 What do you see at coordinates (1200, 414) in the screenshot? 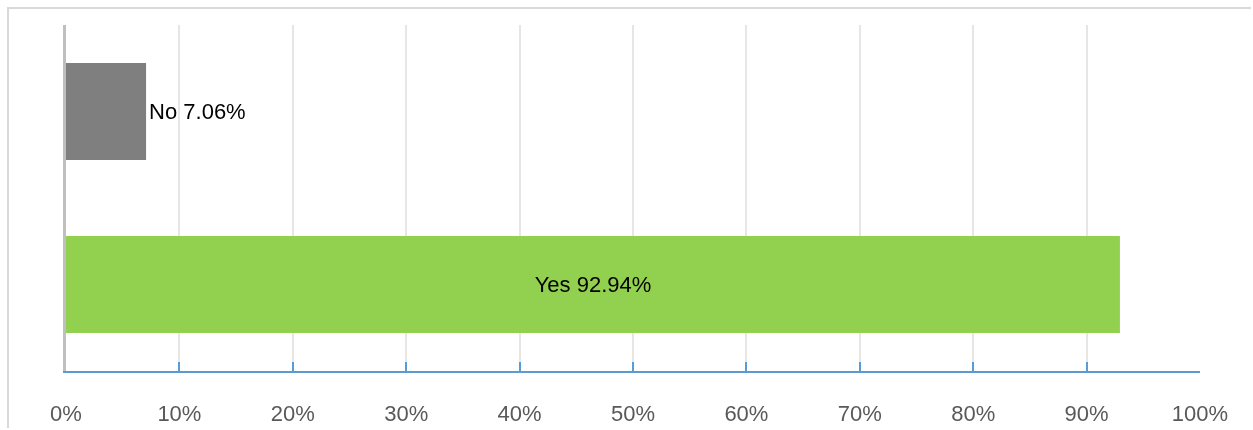
I see `x-tick-label: 100%` at bounding box center [1200, 414].